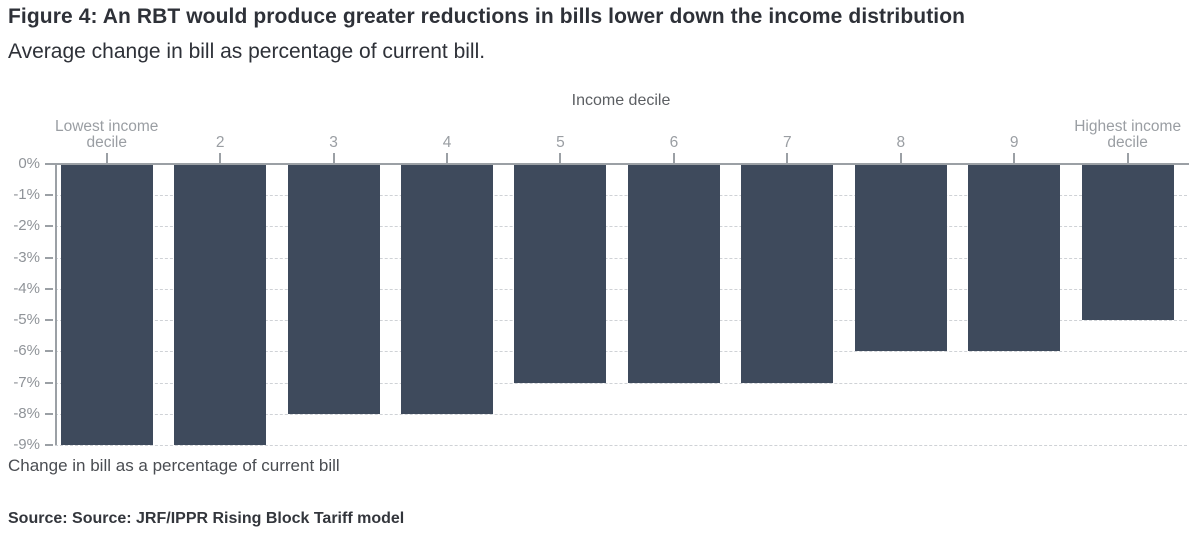 Image resolution: width=1199 pixels, height=539 pixels. Describe the element at coordinates (787, 142) in the screenshot. I see `x-axis-category-label: 7` at that location.